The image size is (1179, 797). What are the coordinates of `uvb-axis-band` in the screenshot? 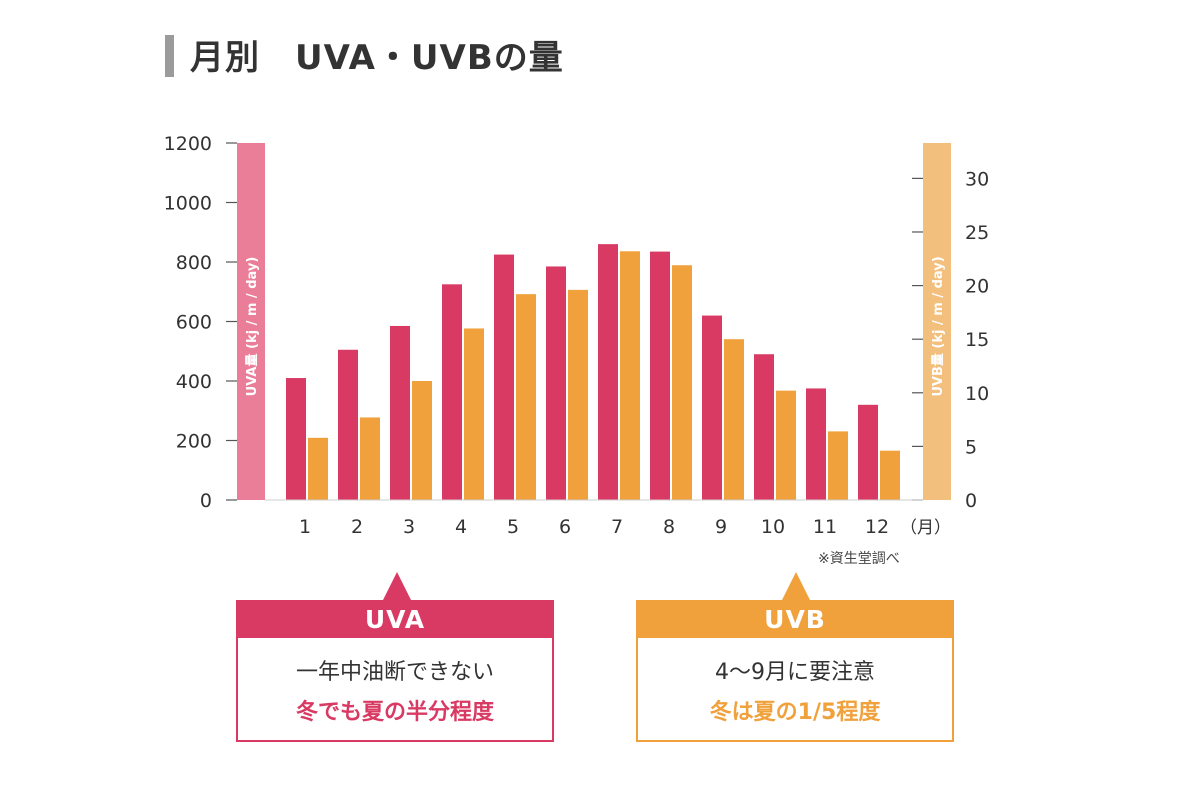 It's located at (937, 321).